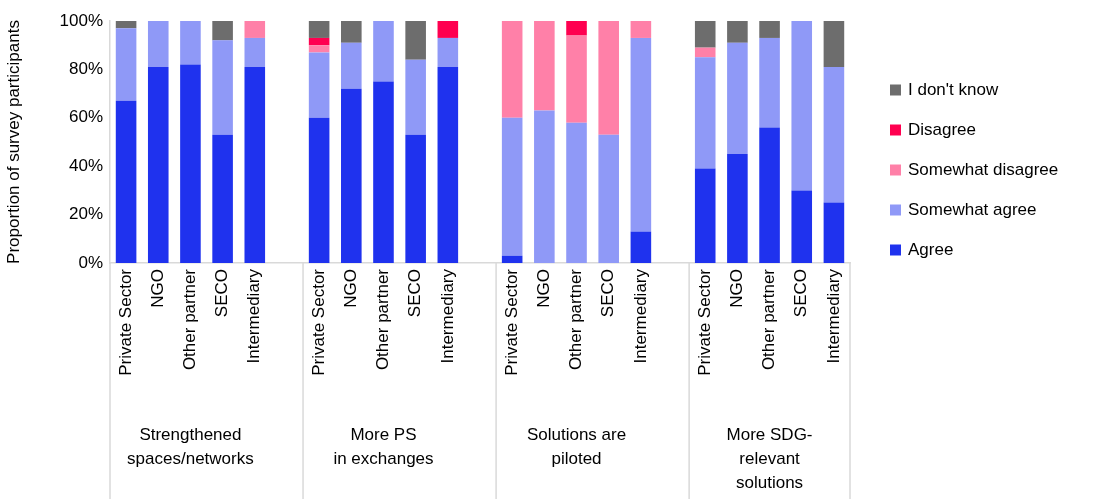 Image resolution: width=1097 pixels, height=499 pixels. Describe the element at coordinates (769, 459) in the screenshot. I see `text: More SDG- relevant solutions` at that location.